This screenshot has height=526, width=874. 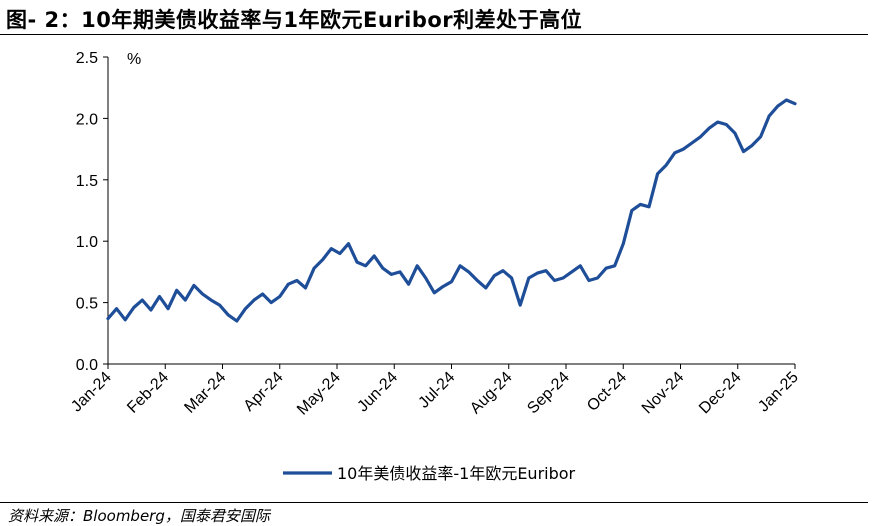 I want to click on x-tick-label: Apr-24, so click(x=264, y=392).